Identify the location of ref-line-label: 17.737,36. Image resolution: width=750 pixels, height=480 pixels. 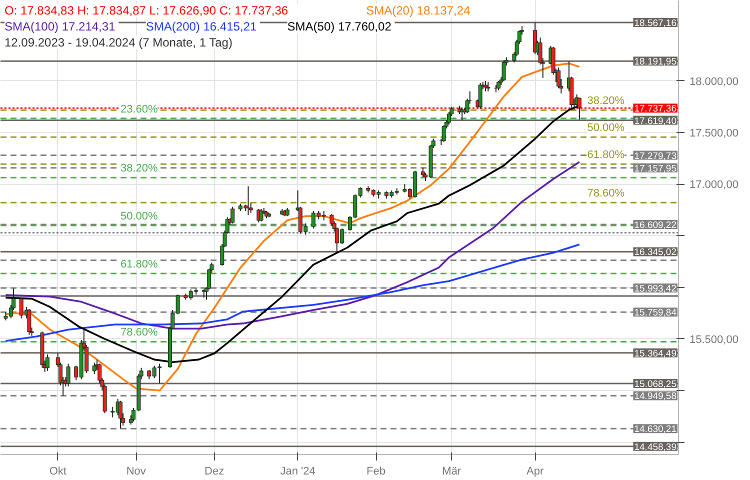
(655, 109).